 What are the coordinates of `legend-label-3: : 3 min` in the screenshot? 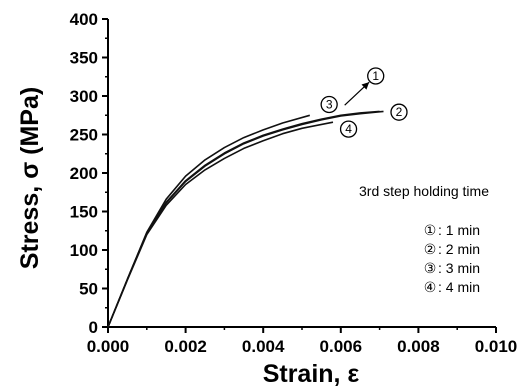 It's located at (459, 268).